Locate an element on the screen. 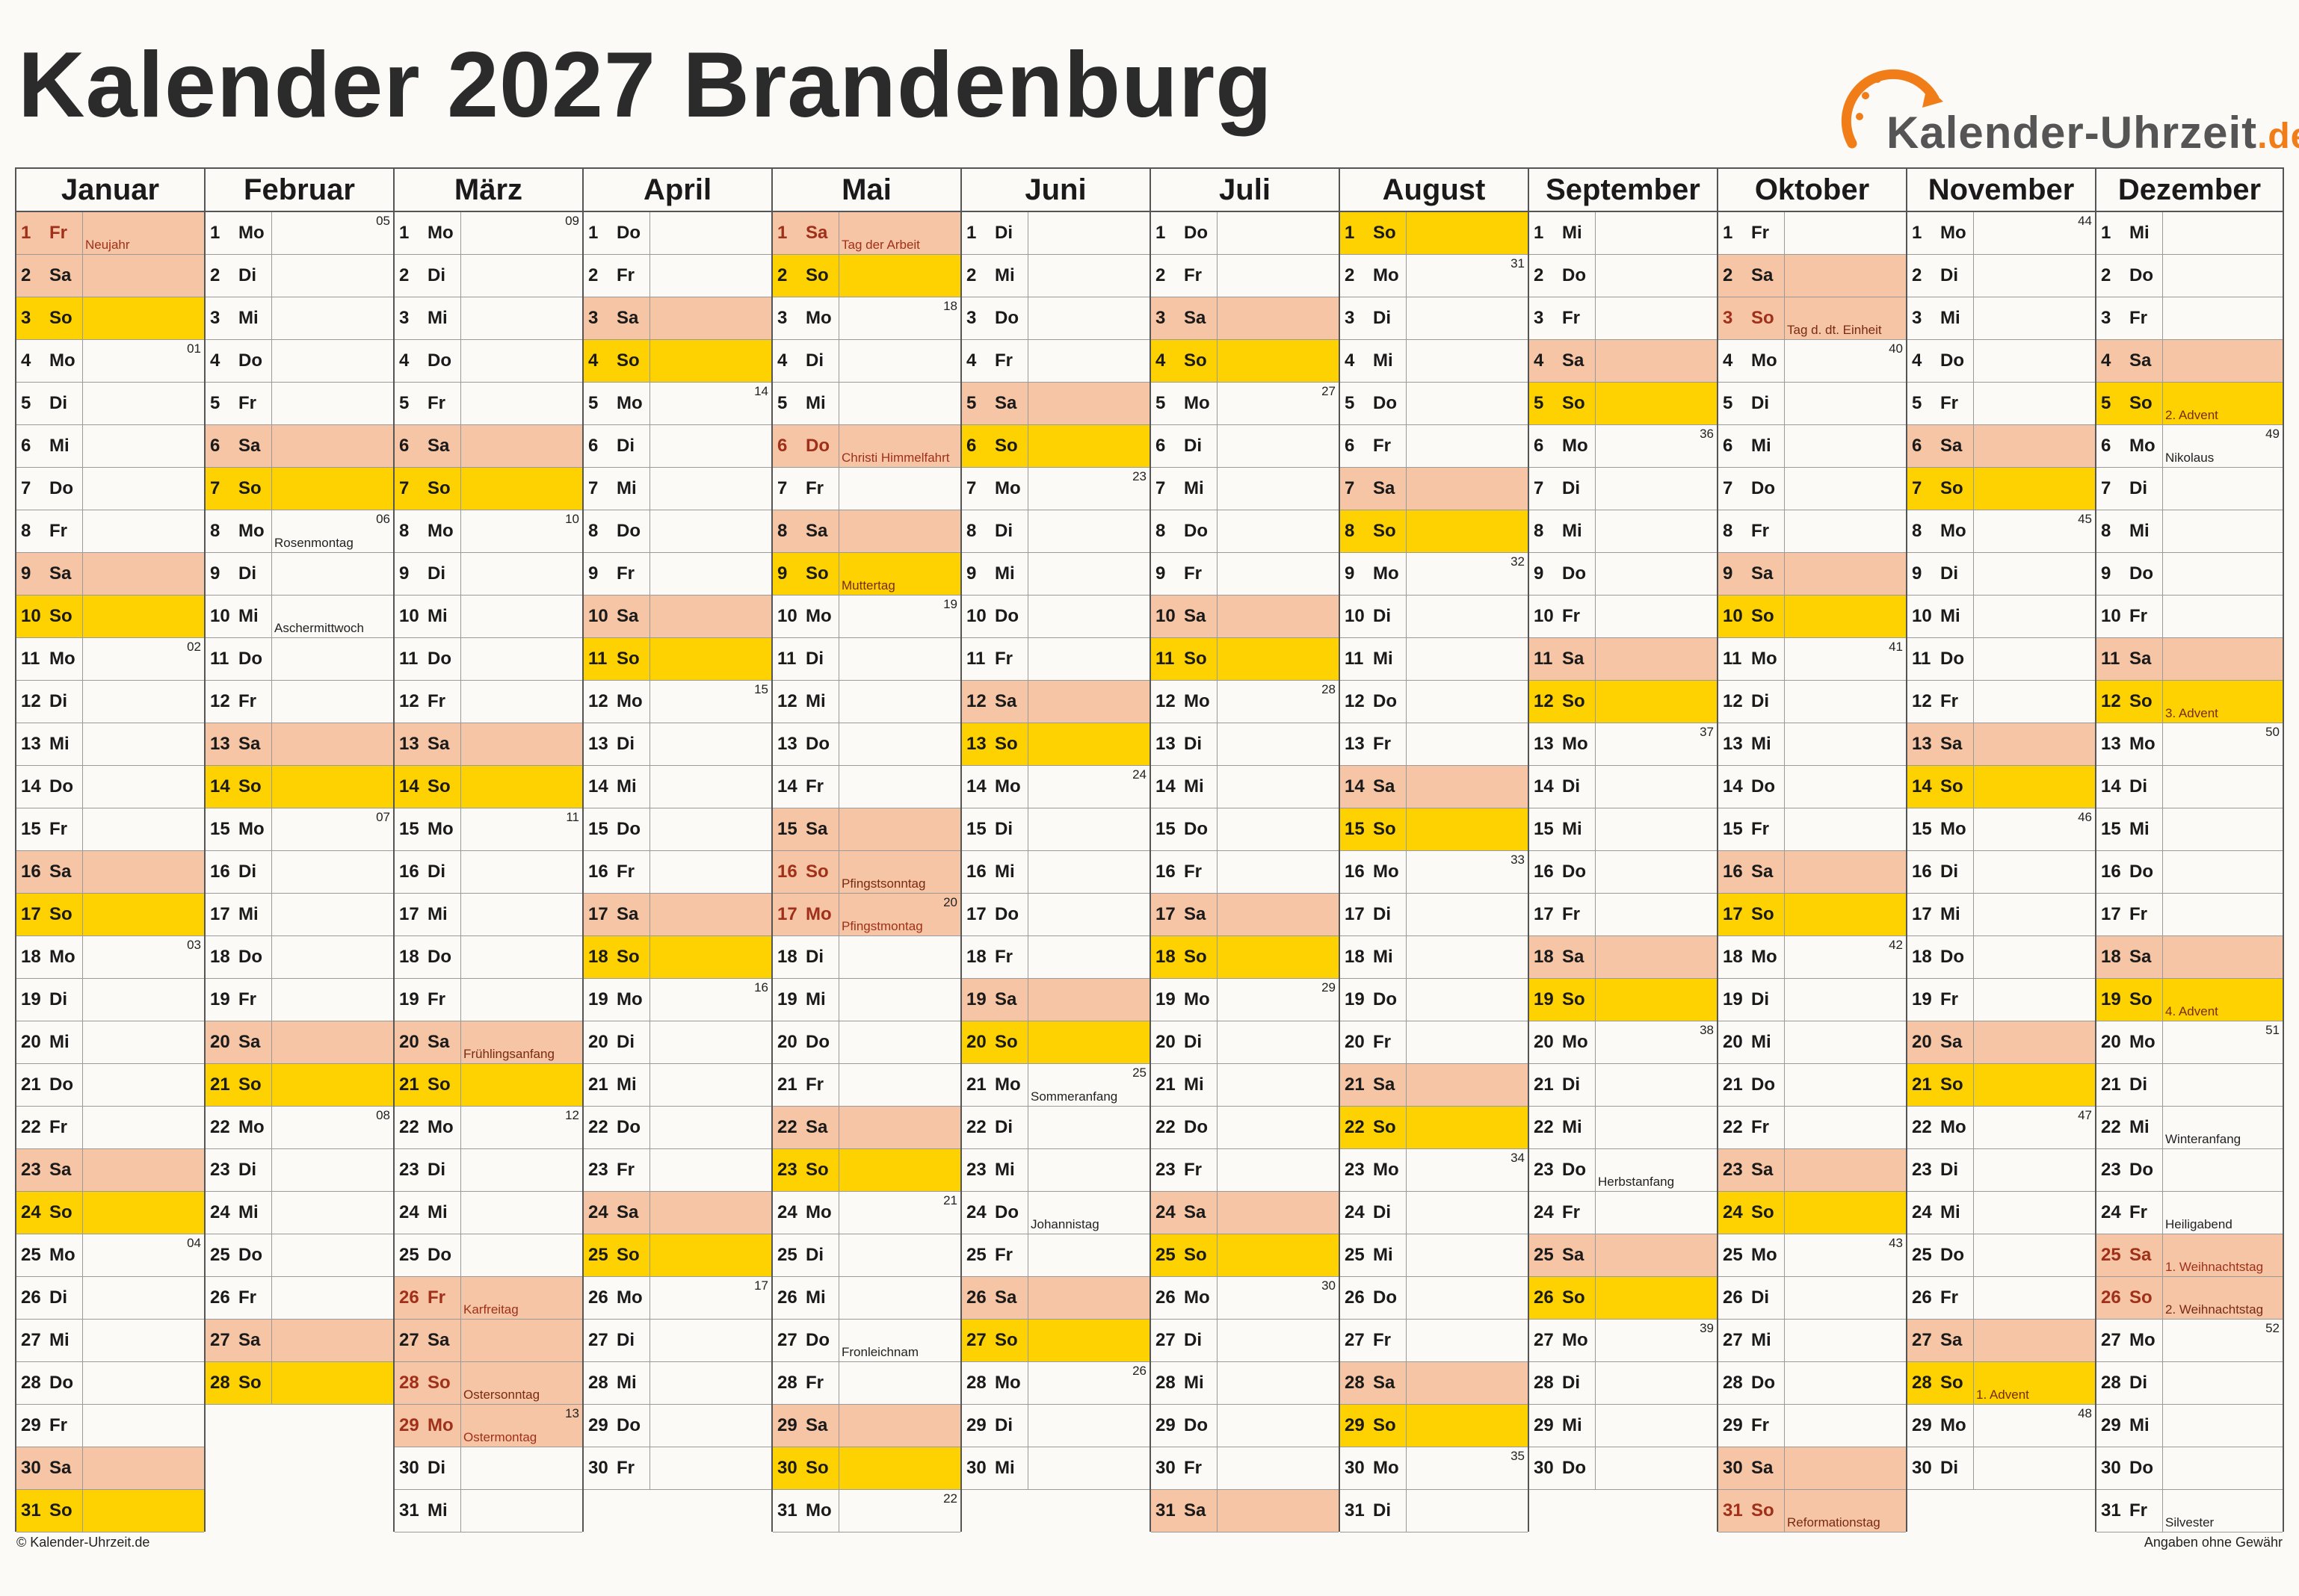 The image size is (2299, 1596). day-row: 16 Di is located at coordinates (300, 872).